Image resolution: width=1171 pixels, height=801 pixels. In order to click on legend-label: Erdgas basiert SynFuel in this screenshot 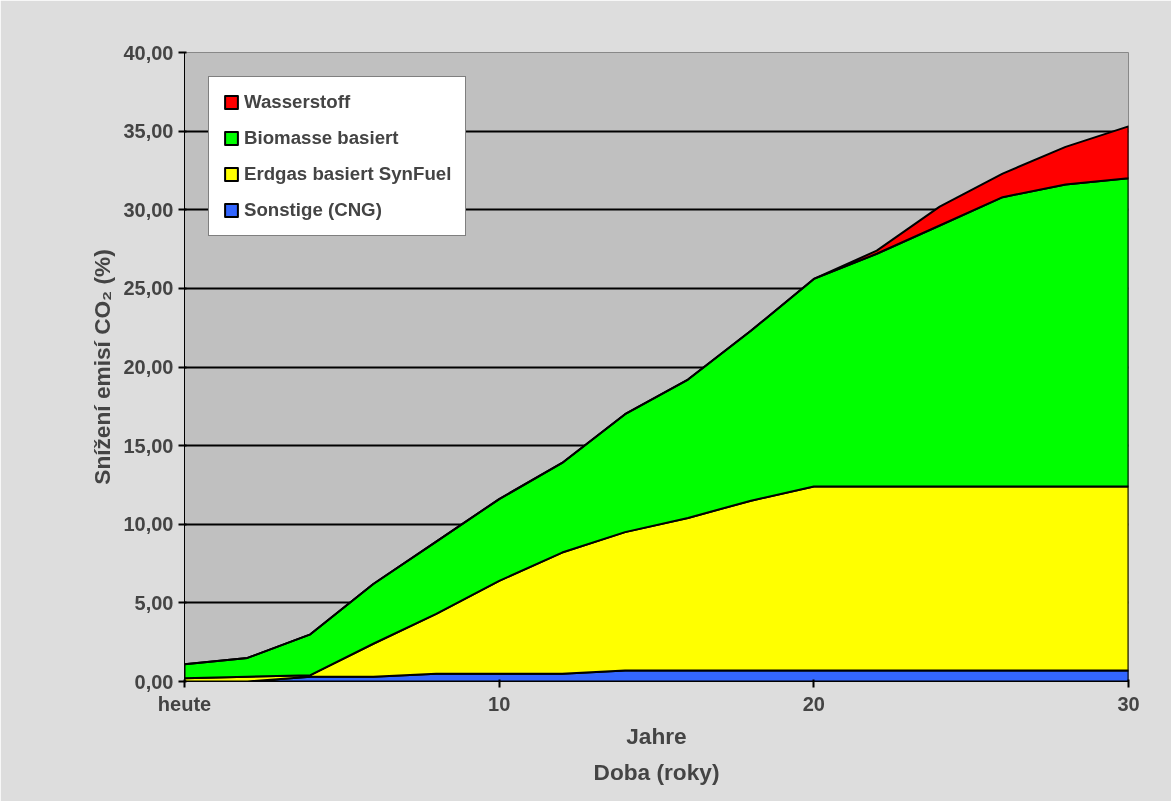, I will do `click(348, 174)`.